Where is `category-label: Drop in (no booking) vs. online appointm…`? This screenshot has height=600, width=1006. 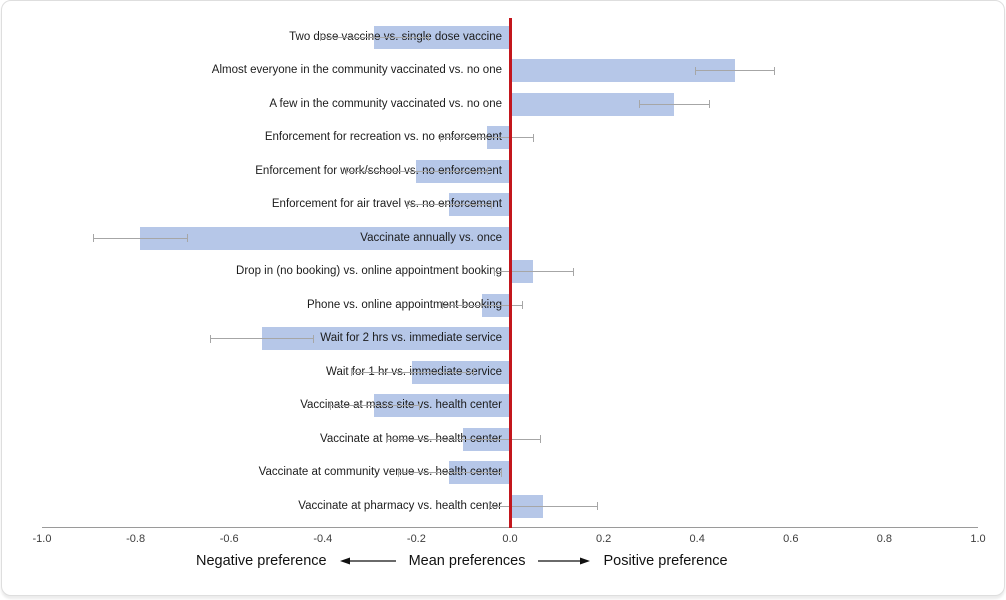 category-label: Drop in (no booking) vs. online appointm… is located at coordinates (369, 271).